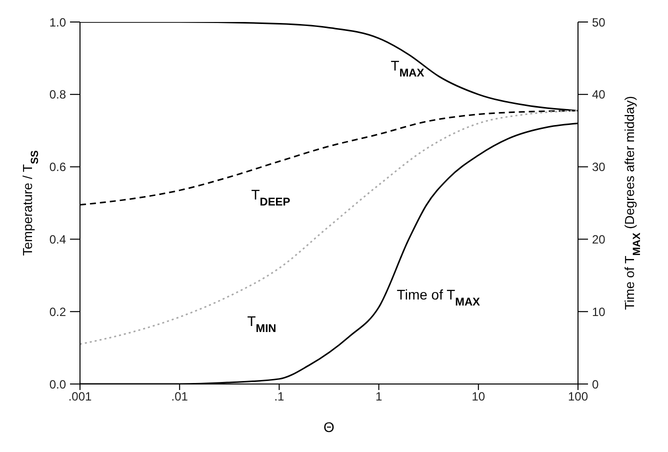 This screenshot has height=452, width=668. What do you see at coordinates (479, 397) in the screenshot?
I see `x-tick-label: 10` at bounding box center [479, 397].